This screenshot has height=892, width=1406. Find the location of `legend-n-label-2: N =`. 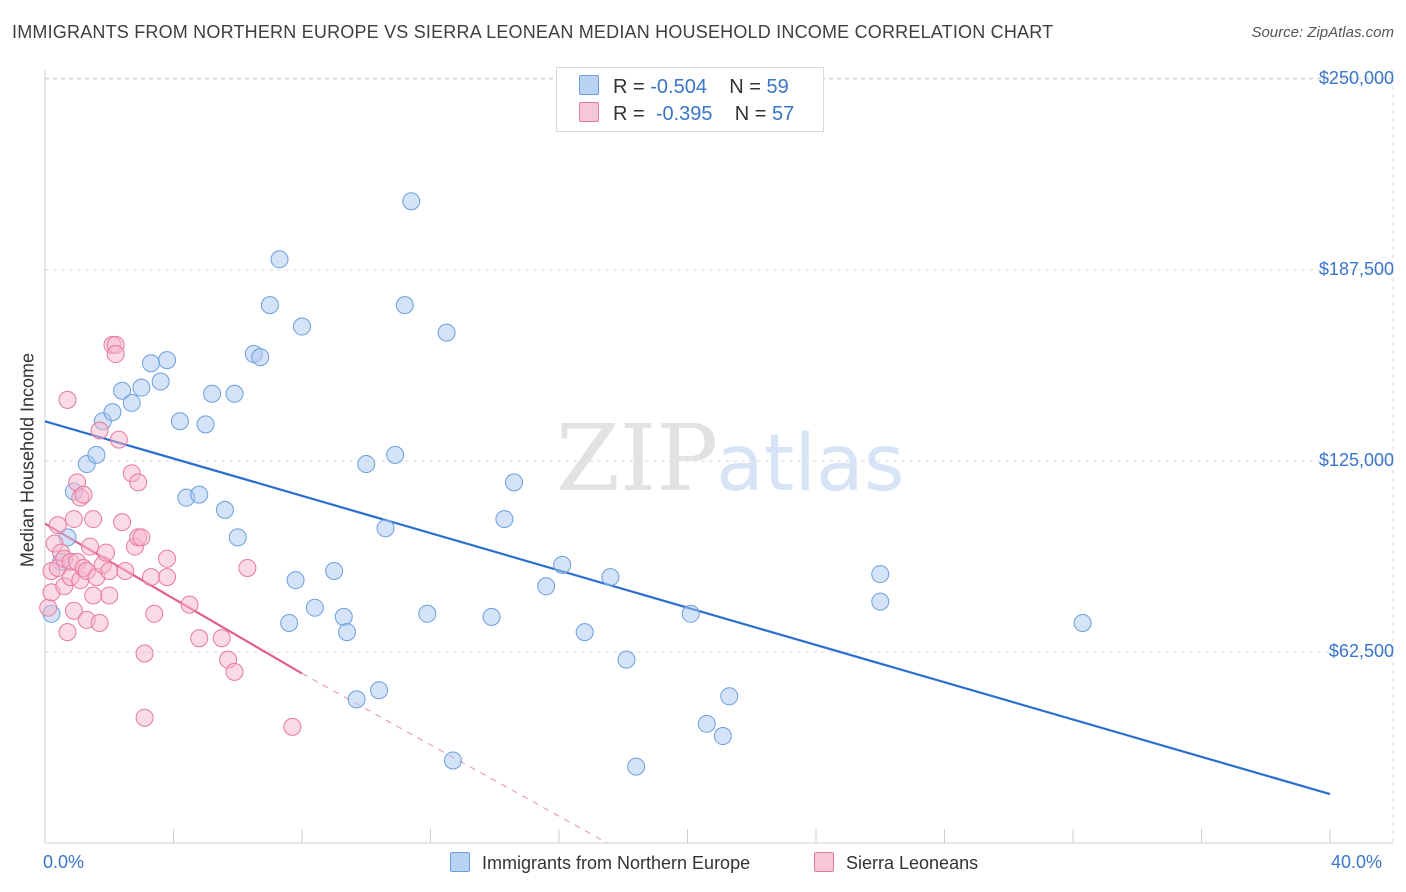

legend-n-label-2: N = is located at coordinates (750, 114).